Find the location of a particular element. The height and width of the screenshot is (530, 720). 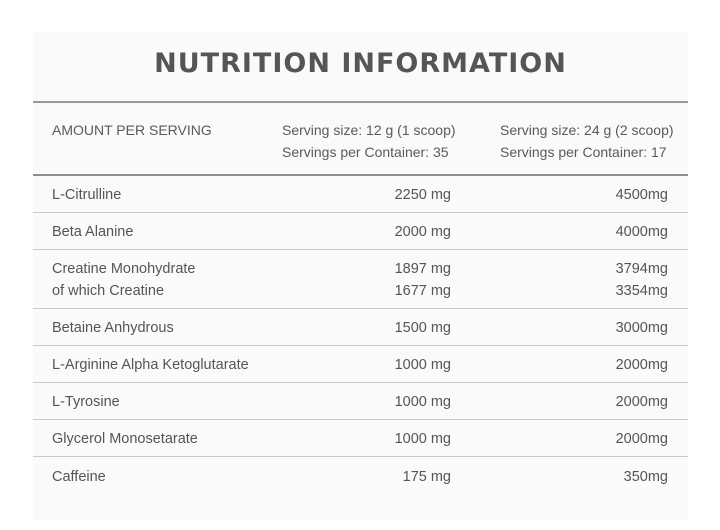

ingredient-name: L-Tyrosine is located at coordinates (86, 402).